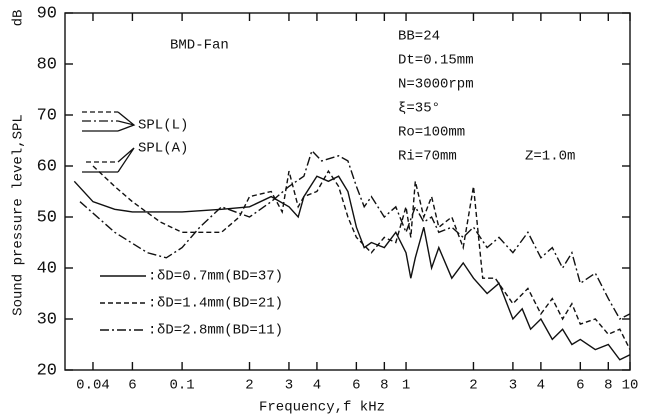 Image resolution: width=645 pixels, height=419 pixels. Describe the element at coordinates (181, 386) in the screenshot. I see `x-tick-label: 0.1` at that location.